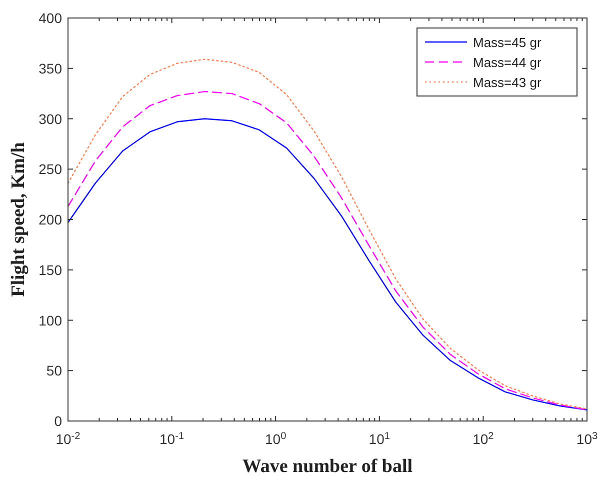 The width and height of the screenshot is (613, 477). I want to click on legend-label: Mass=45 gr, so click(507, 42).